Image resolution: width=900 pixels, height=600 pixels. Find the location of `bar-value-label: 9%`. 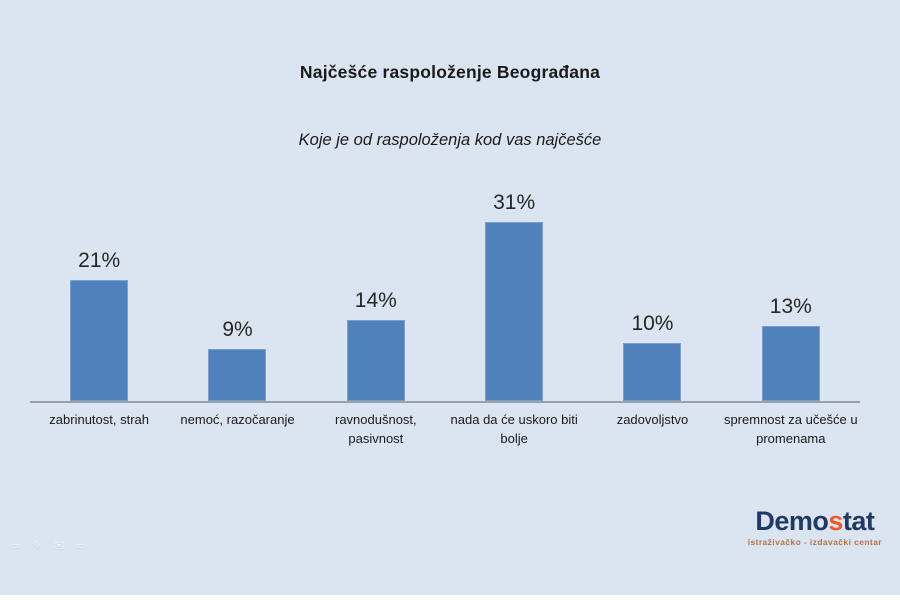

bar-value-label: 9% is located at coordinates (237, 330).